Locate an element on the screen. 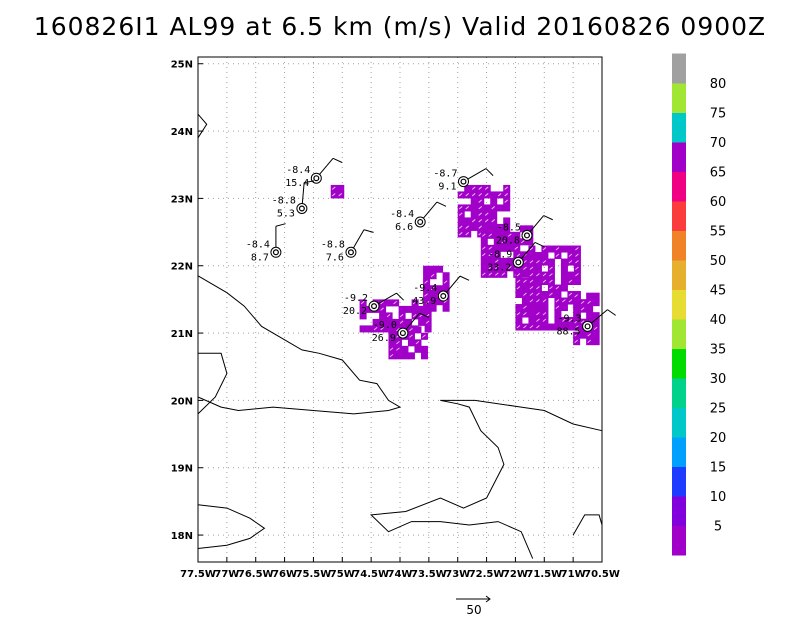 Image resolution: width=800 pixels, height=618 pixels. station-circle-inner is located at coordinates (420, 221).